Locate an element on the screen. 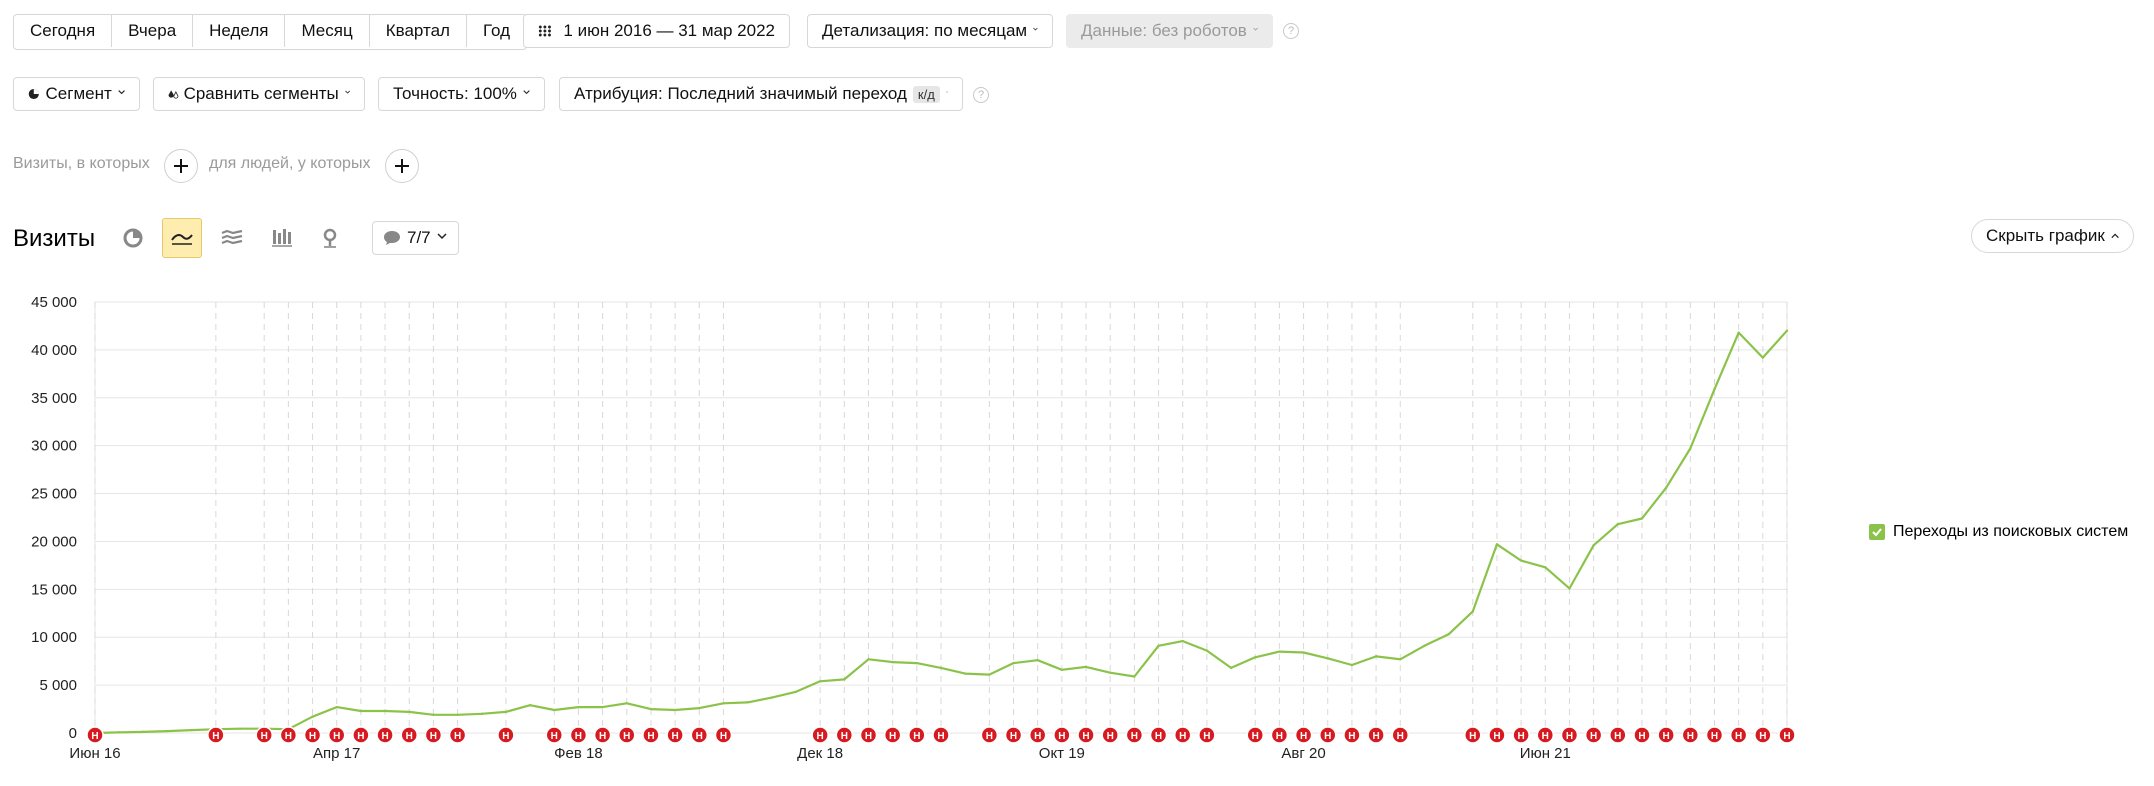 This screenshot has width=2154, height=786. period-tab: Неделя is located at coordinates (239, 31).